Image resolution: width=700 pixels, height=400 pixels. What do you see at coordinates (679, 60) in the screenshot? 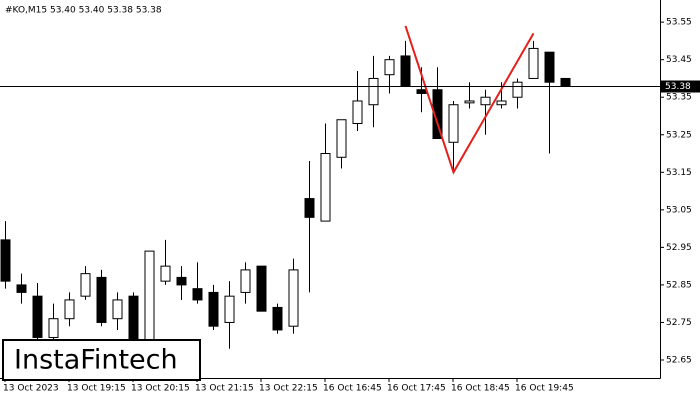
I see `y-tick-label: 53.45` at bounding box center [679, 60].